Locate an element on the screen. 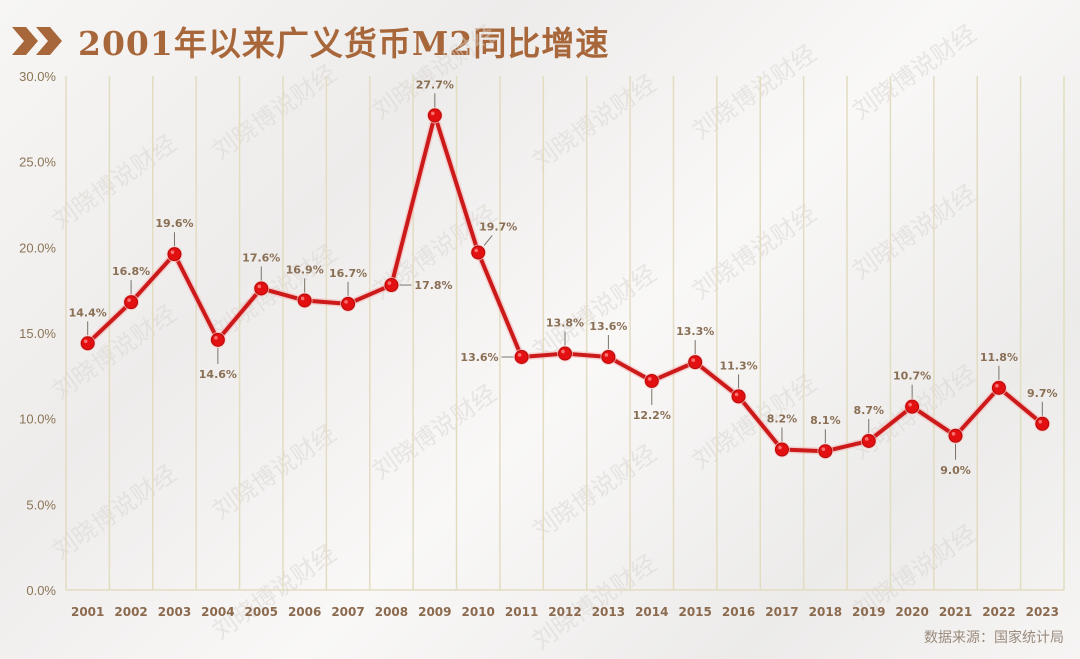 The image size is (1080, 659). data-label: 14.4% is located at coordinates (88, 312).